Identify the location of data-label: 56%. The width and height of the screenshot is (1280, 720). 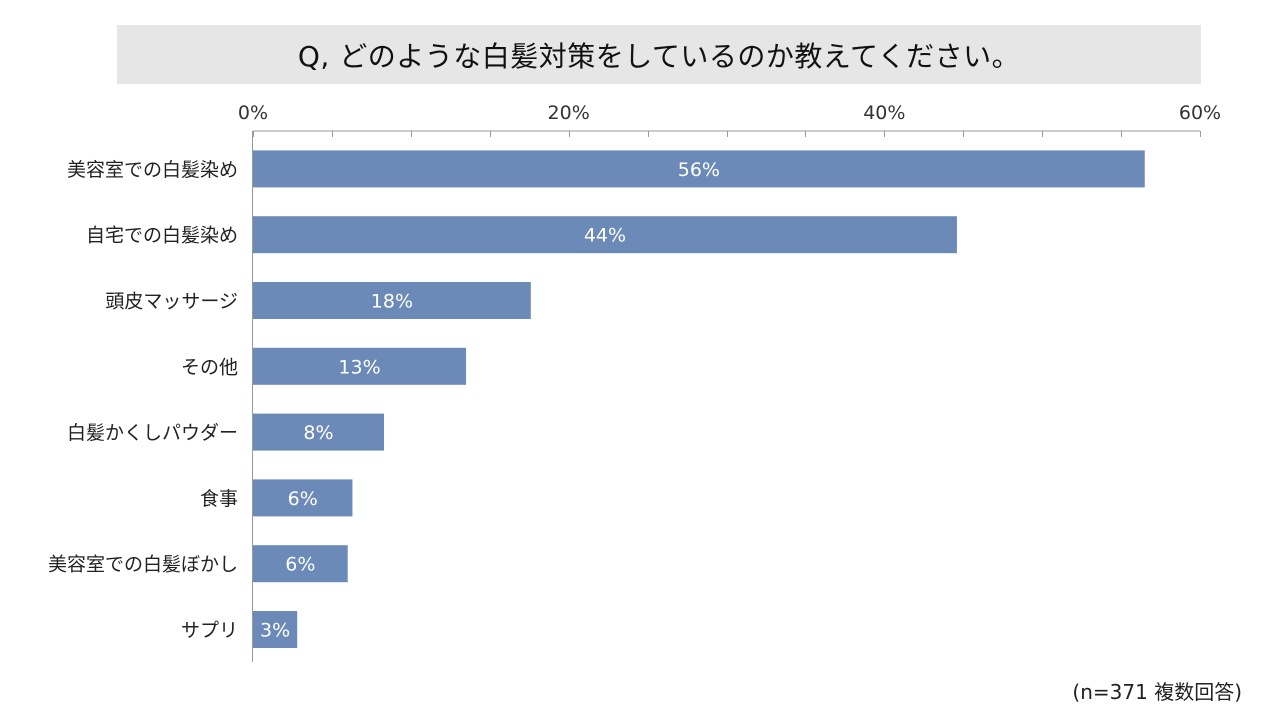
(699, 170).